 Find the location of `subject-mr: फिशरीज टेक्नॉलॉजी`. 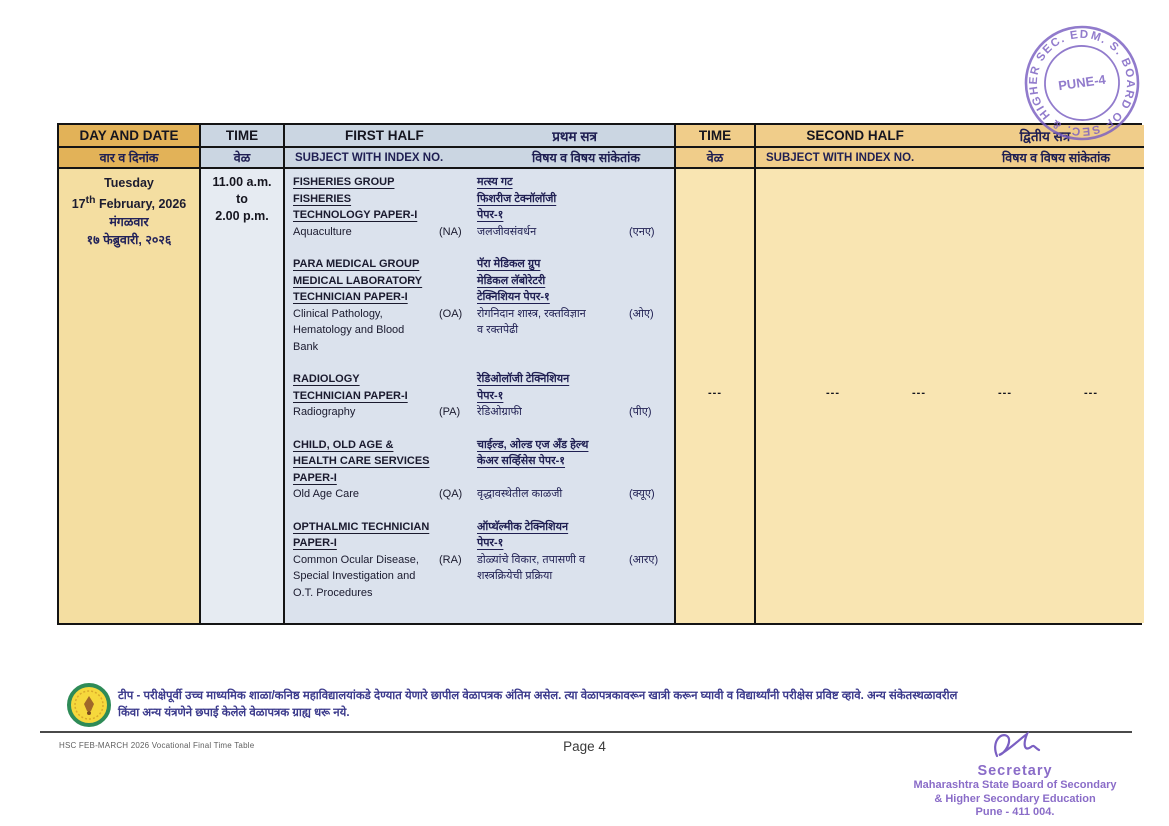

subject-mr: फिशरीज टेक्नॉलॉजी is located at coordinates (517, 198).